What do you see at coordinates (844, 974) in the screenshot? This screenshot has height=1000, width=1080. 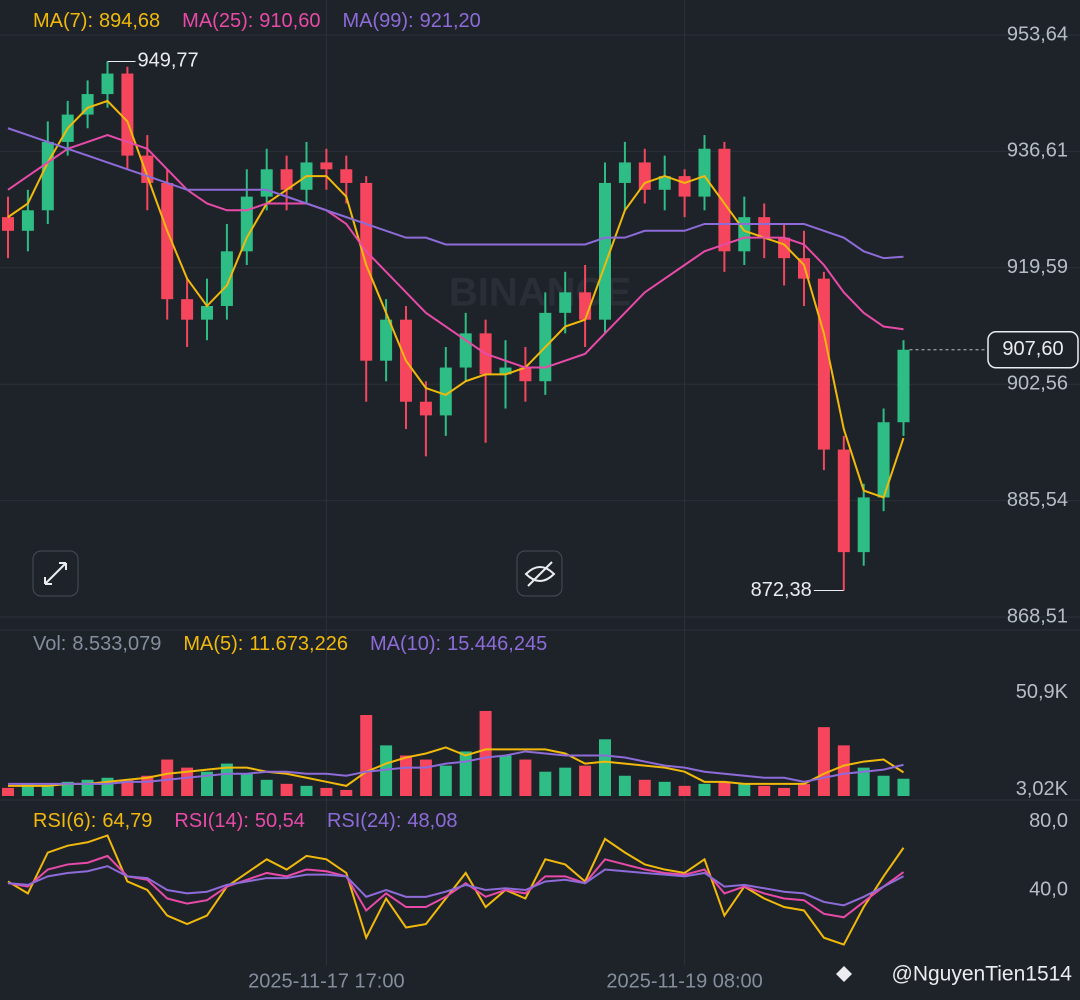 I see `credit-icon` at bounding box center [844, 974].